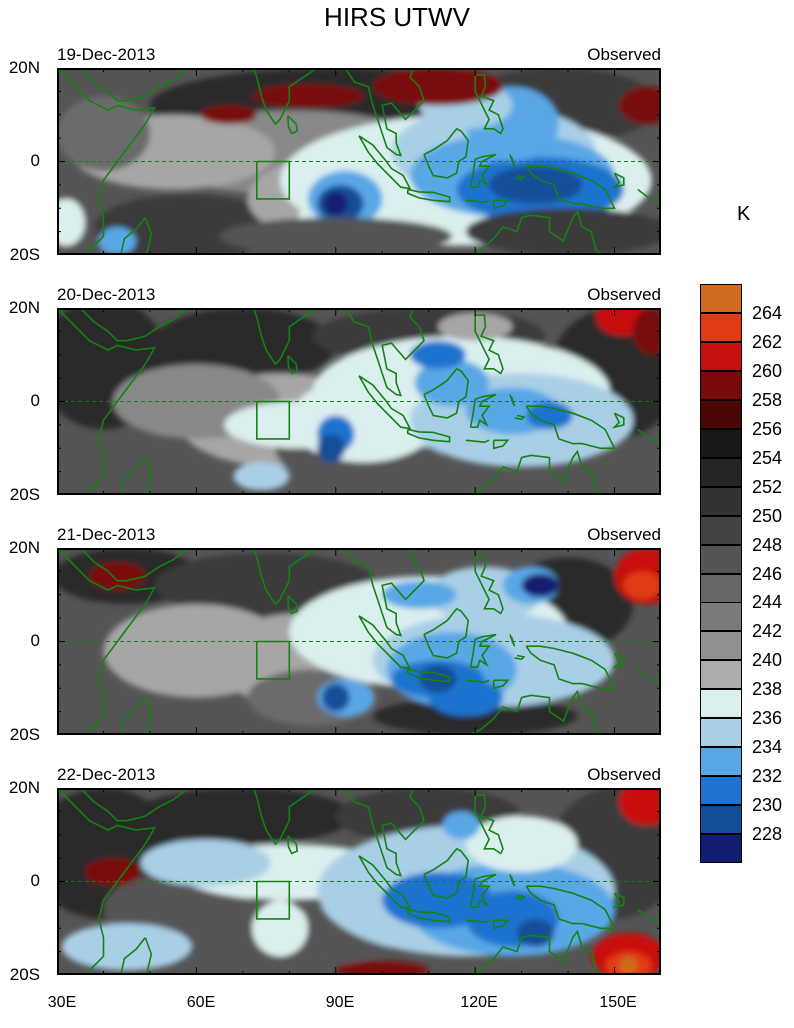  Describe the element at coordinates (767, 573) in the screenshot. I see `colorbar-level-label: 246` at that location.